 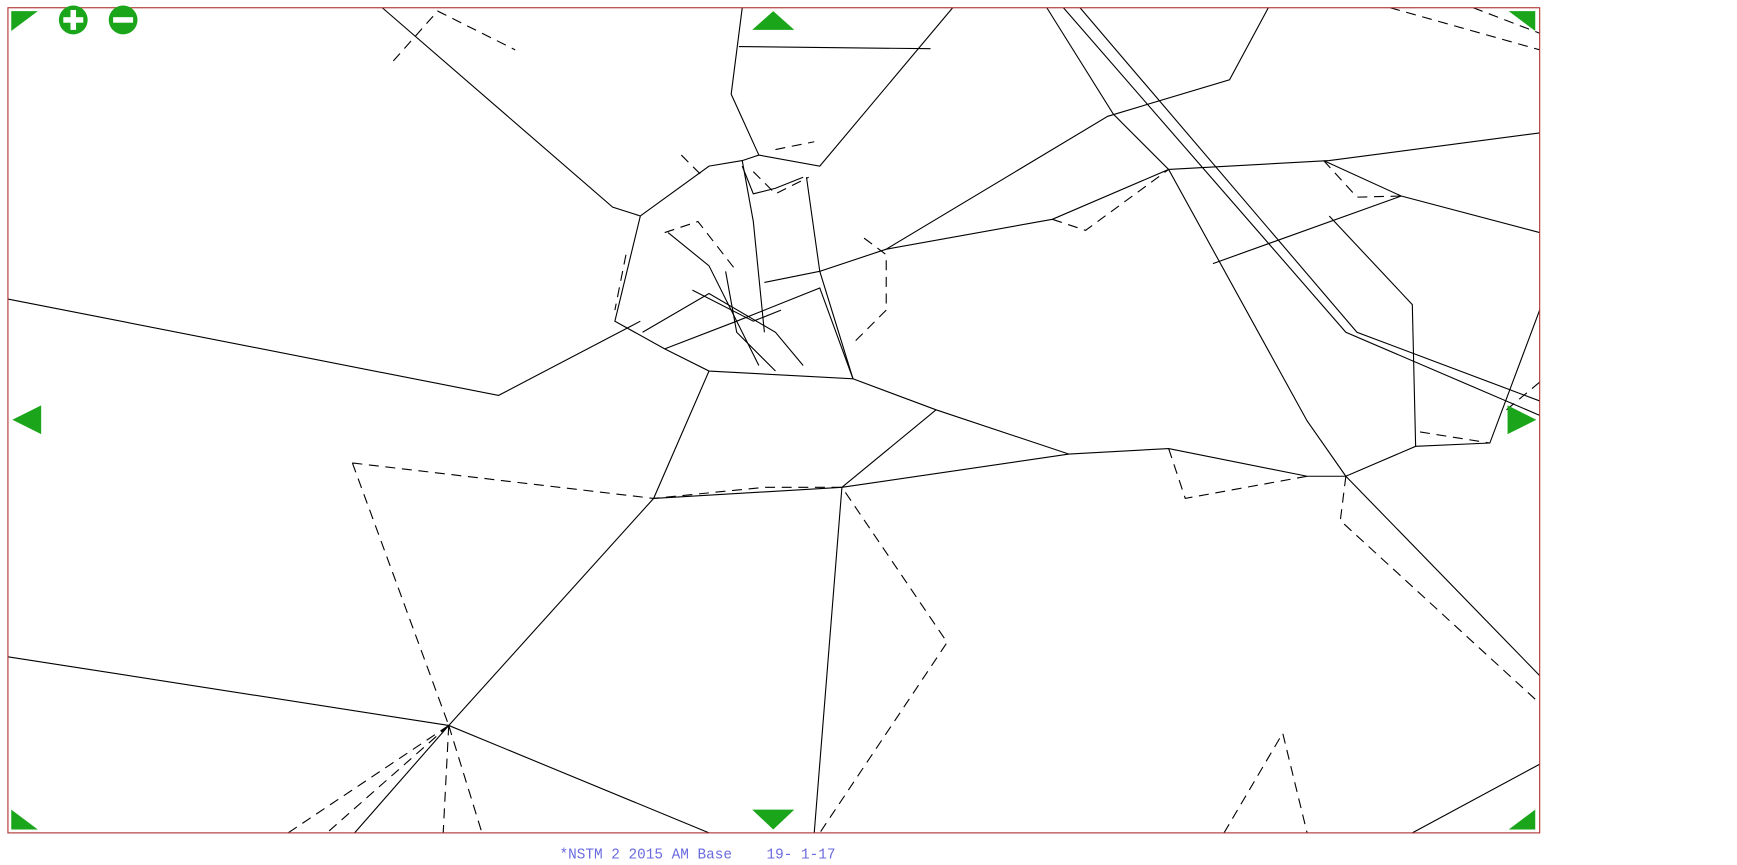 I want to click on nav-up, so click(x=773, y=20).